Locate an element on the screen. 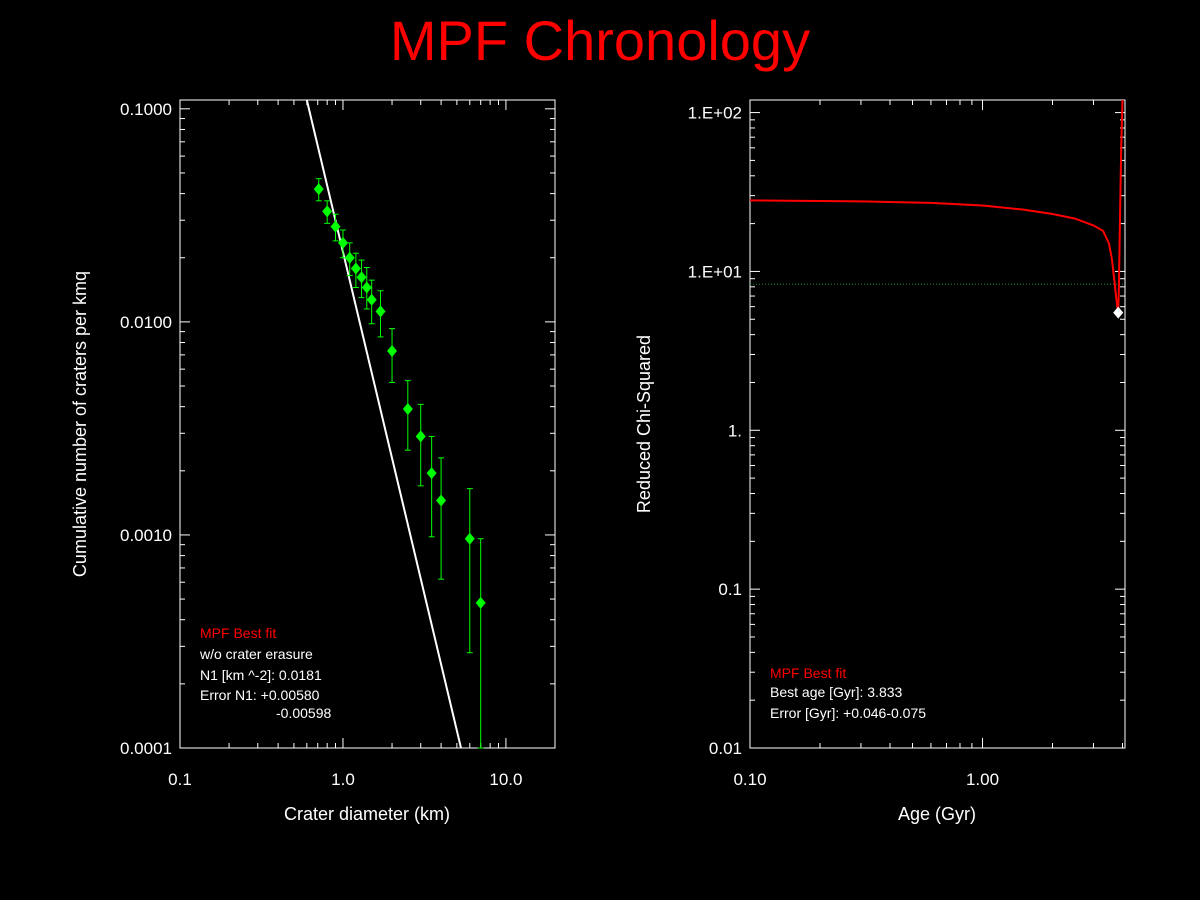  left-legend-title: MPF Best fit is located at coordinates (238, 633).